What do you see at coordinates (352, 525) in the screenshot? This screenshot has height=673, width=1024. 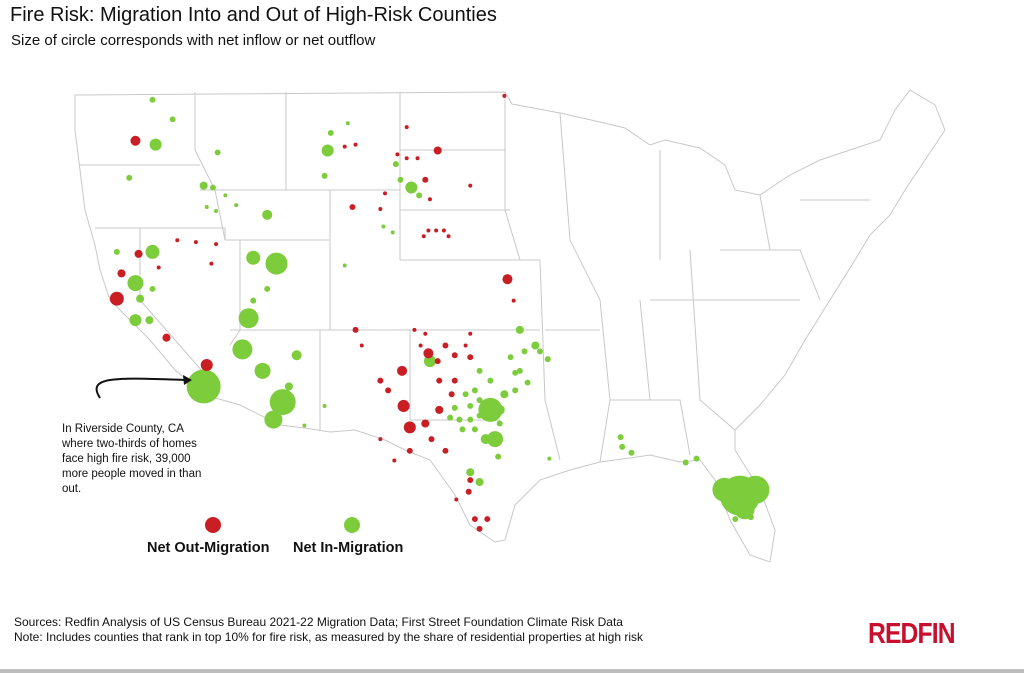 I see `legend-in-dot` at bounding box center [352, 525].